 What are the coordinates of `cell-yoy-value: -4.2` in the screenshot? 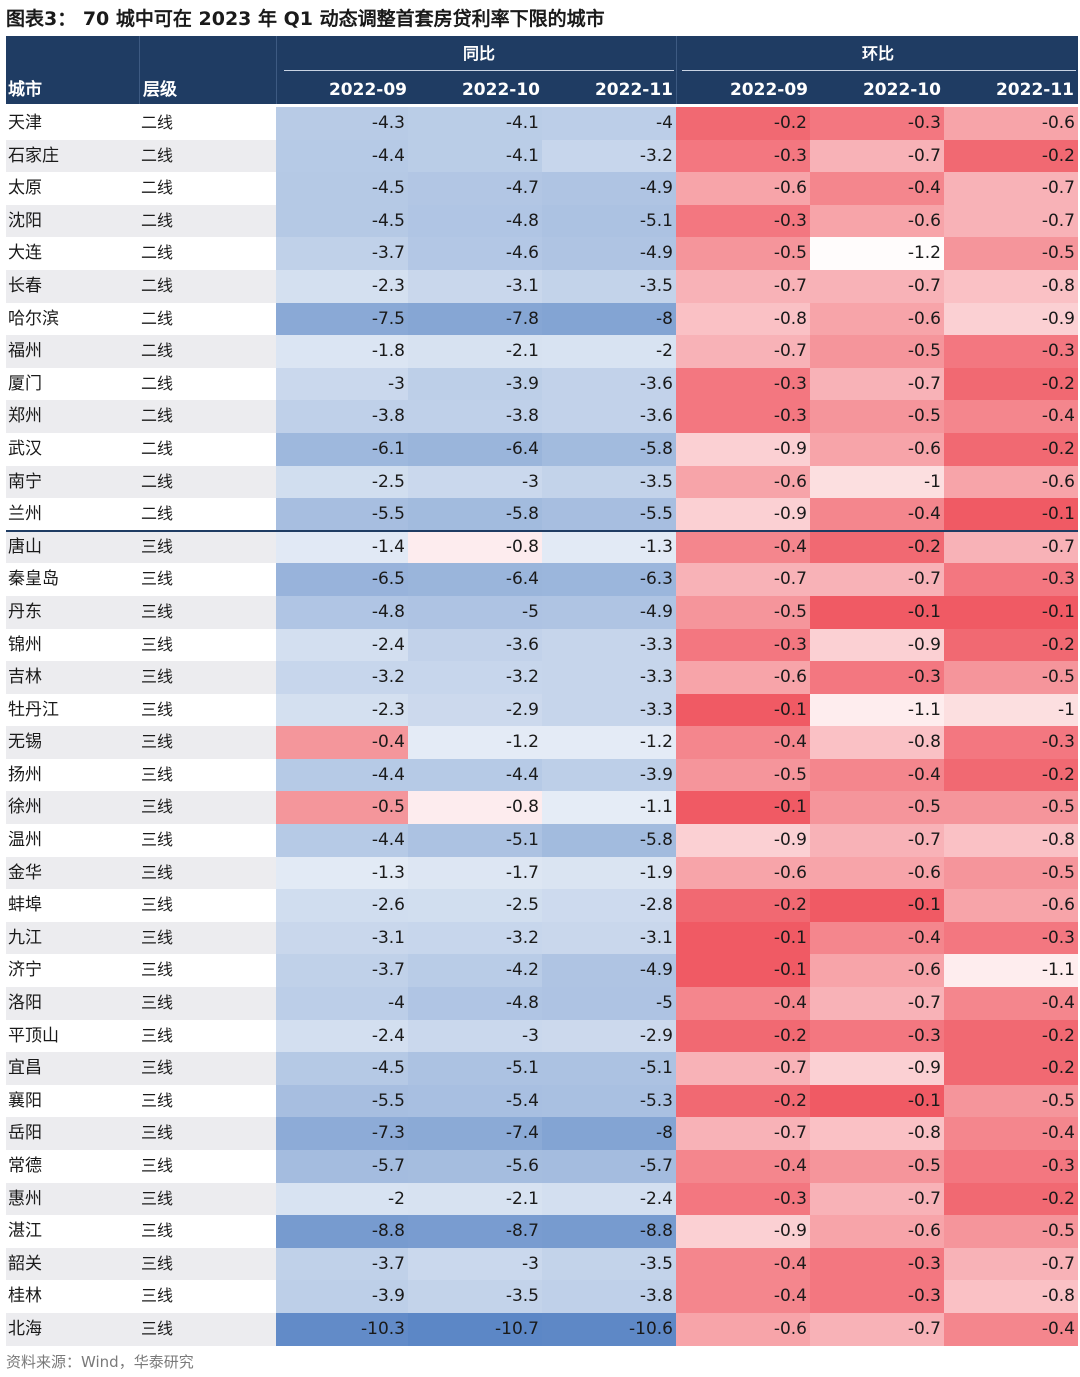 It's located at (475, 971).